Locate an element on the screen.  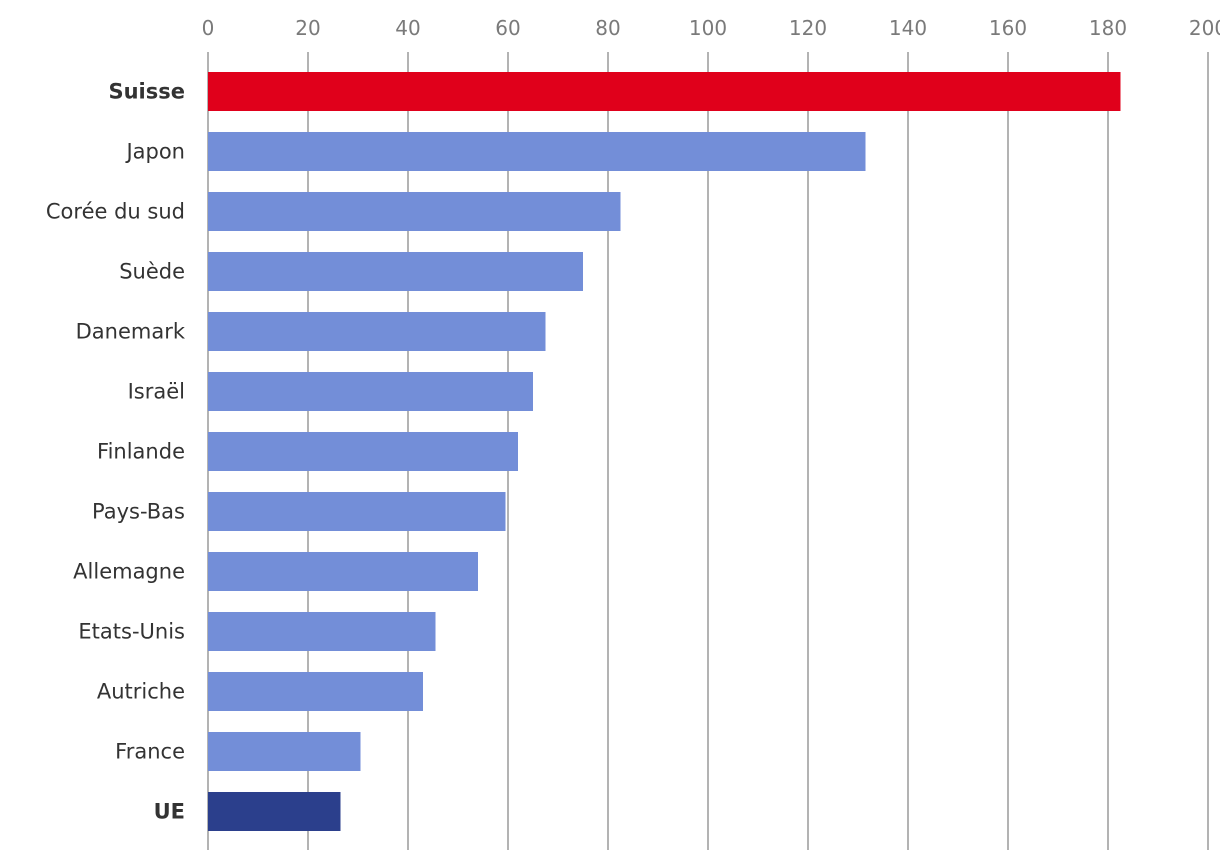
bar-ue is located at coordinates (274, 811).